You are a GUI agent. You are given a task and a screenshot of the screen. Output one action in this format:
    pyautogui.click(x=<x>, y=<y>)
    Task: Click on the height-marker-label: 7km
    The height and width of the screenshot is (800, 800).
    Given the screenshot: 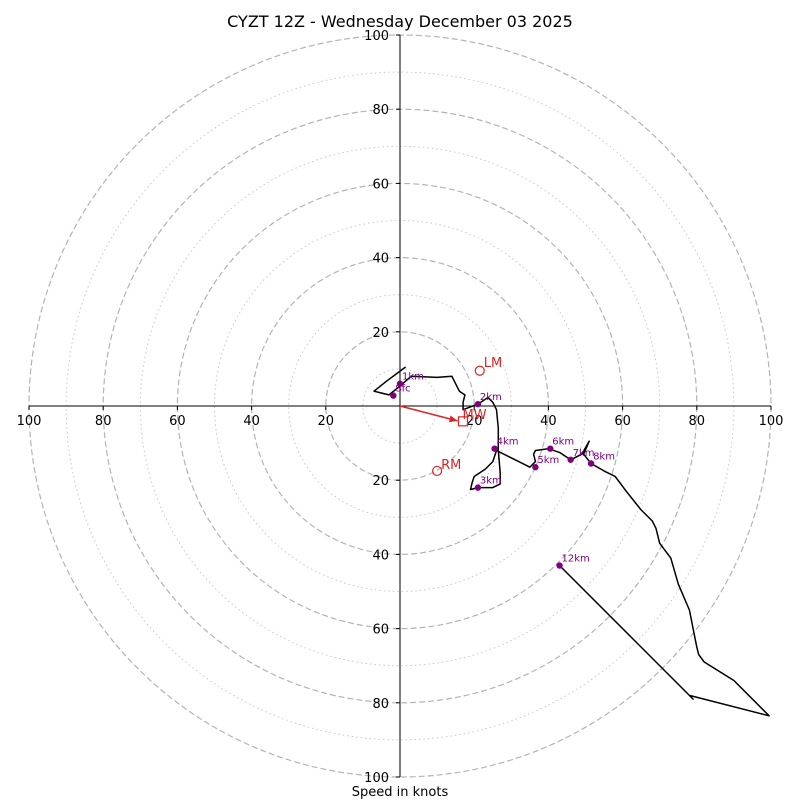 What is the action you would take?
    pyautogui.click(x=584, y=453)
    